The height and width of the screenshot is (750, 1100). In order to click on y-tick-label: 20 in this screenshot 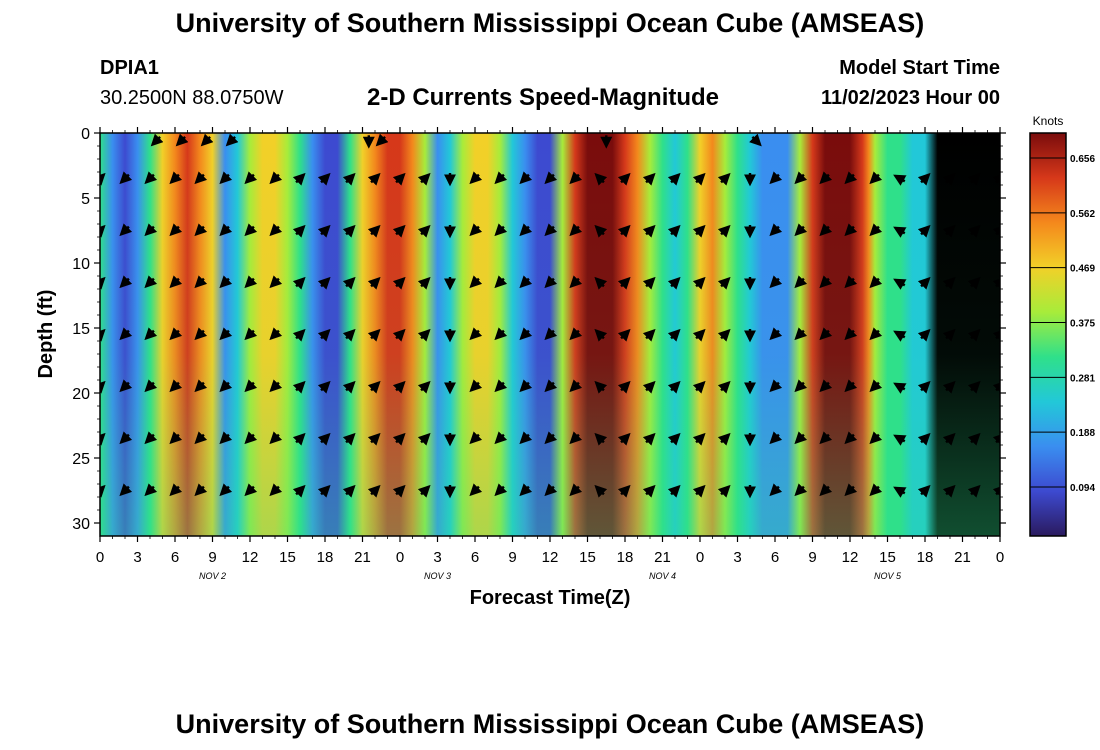, I will do `click(81, 394)`.